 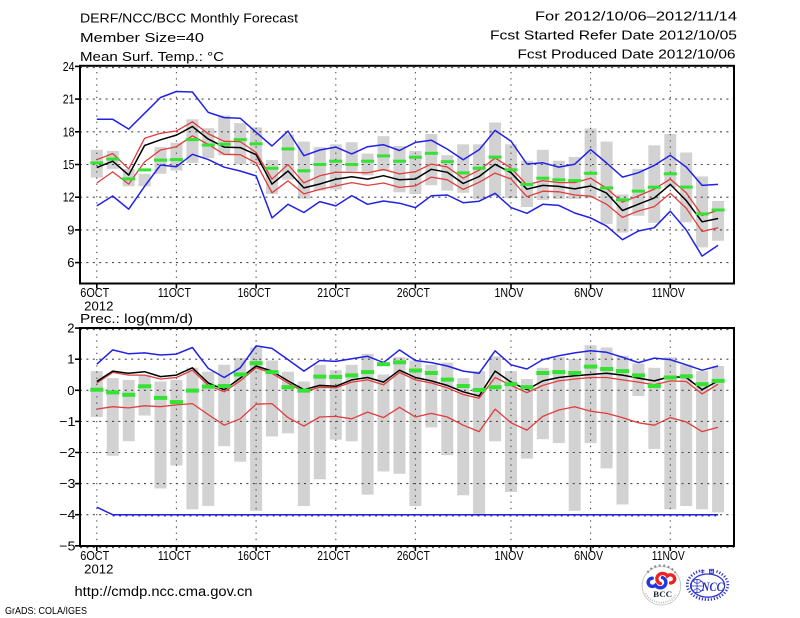 What do you see at coordinates (712, 587) in the screenshot?
I see `svg-text: NCC` at bounding box center [712, 587].